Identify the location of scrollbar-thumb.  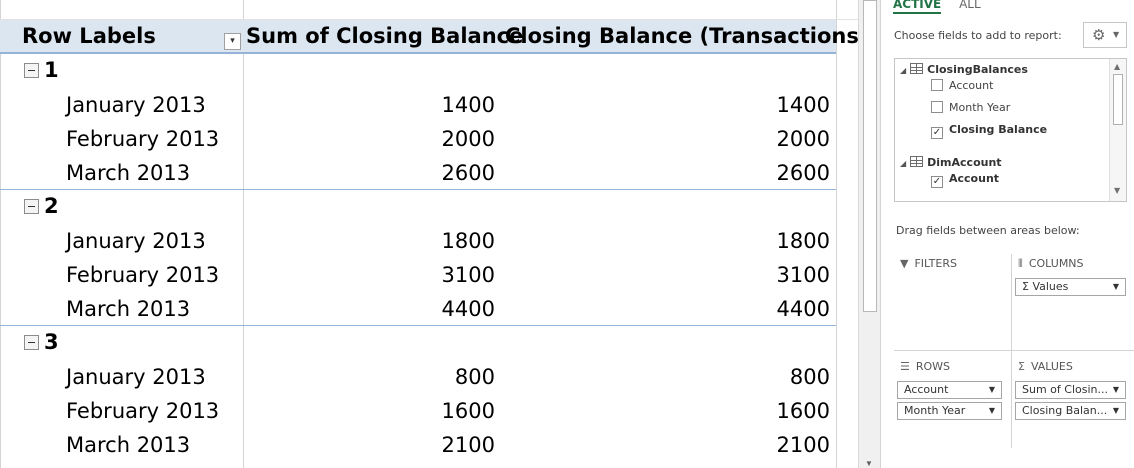
(870, 156).